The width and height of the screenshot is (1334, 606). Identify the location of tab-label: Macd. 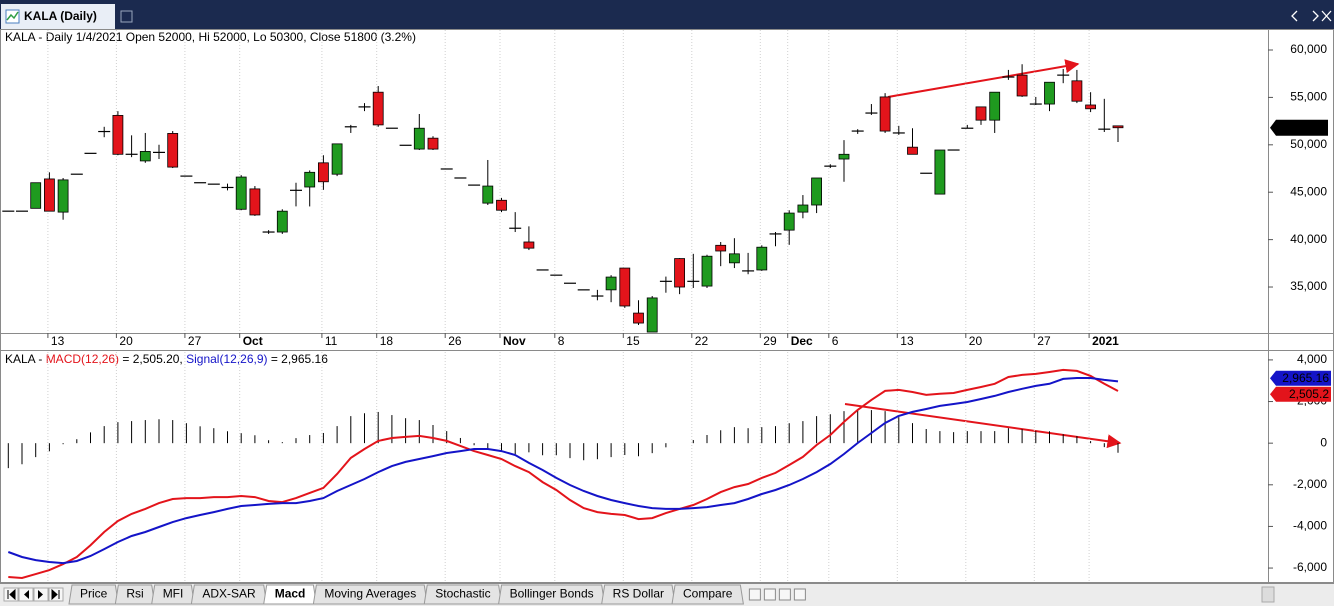
(290, 594).